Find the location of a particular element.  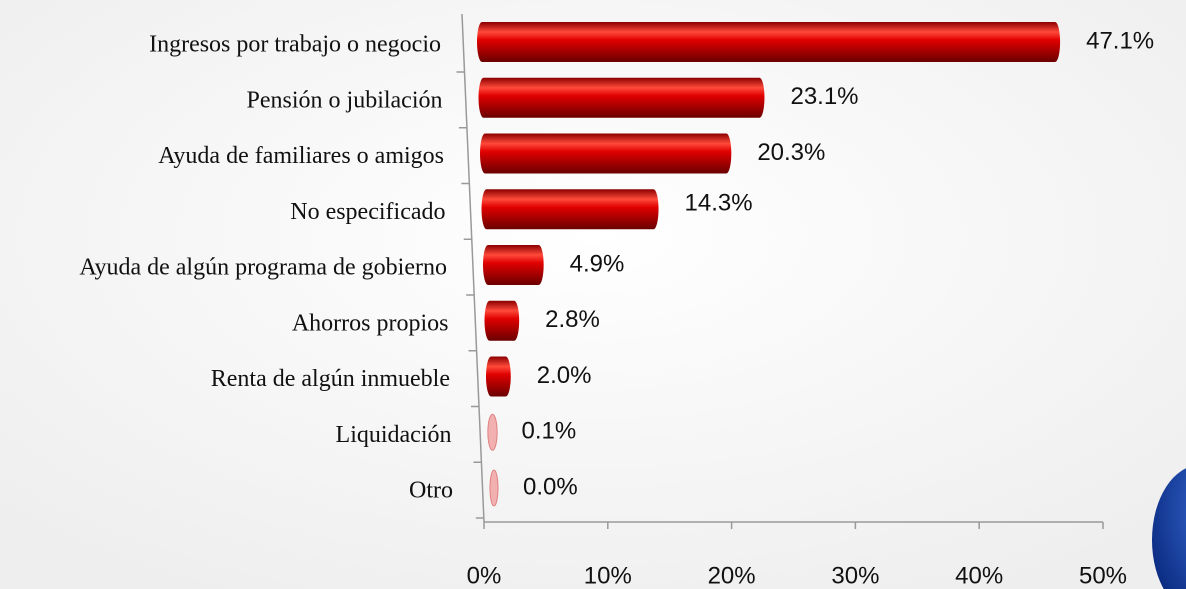

value-label: 0.0% is located at coordinates (550, 486).